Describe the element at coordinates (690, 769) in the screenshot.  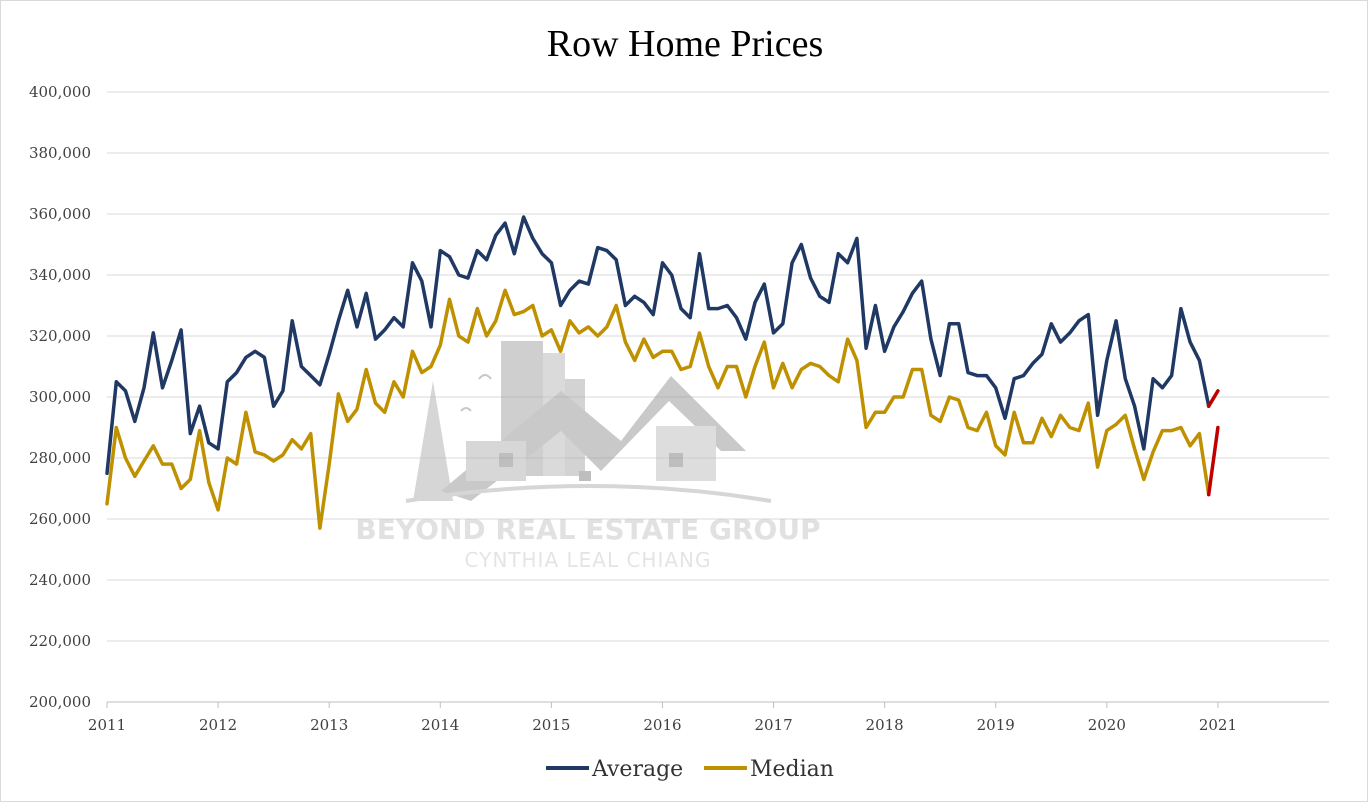
I see `legend: Average Median` at that location.